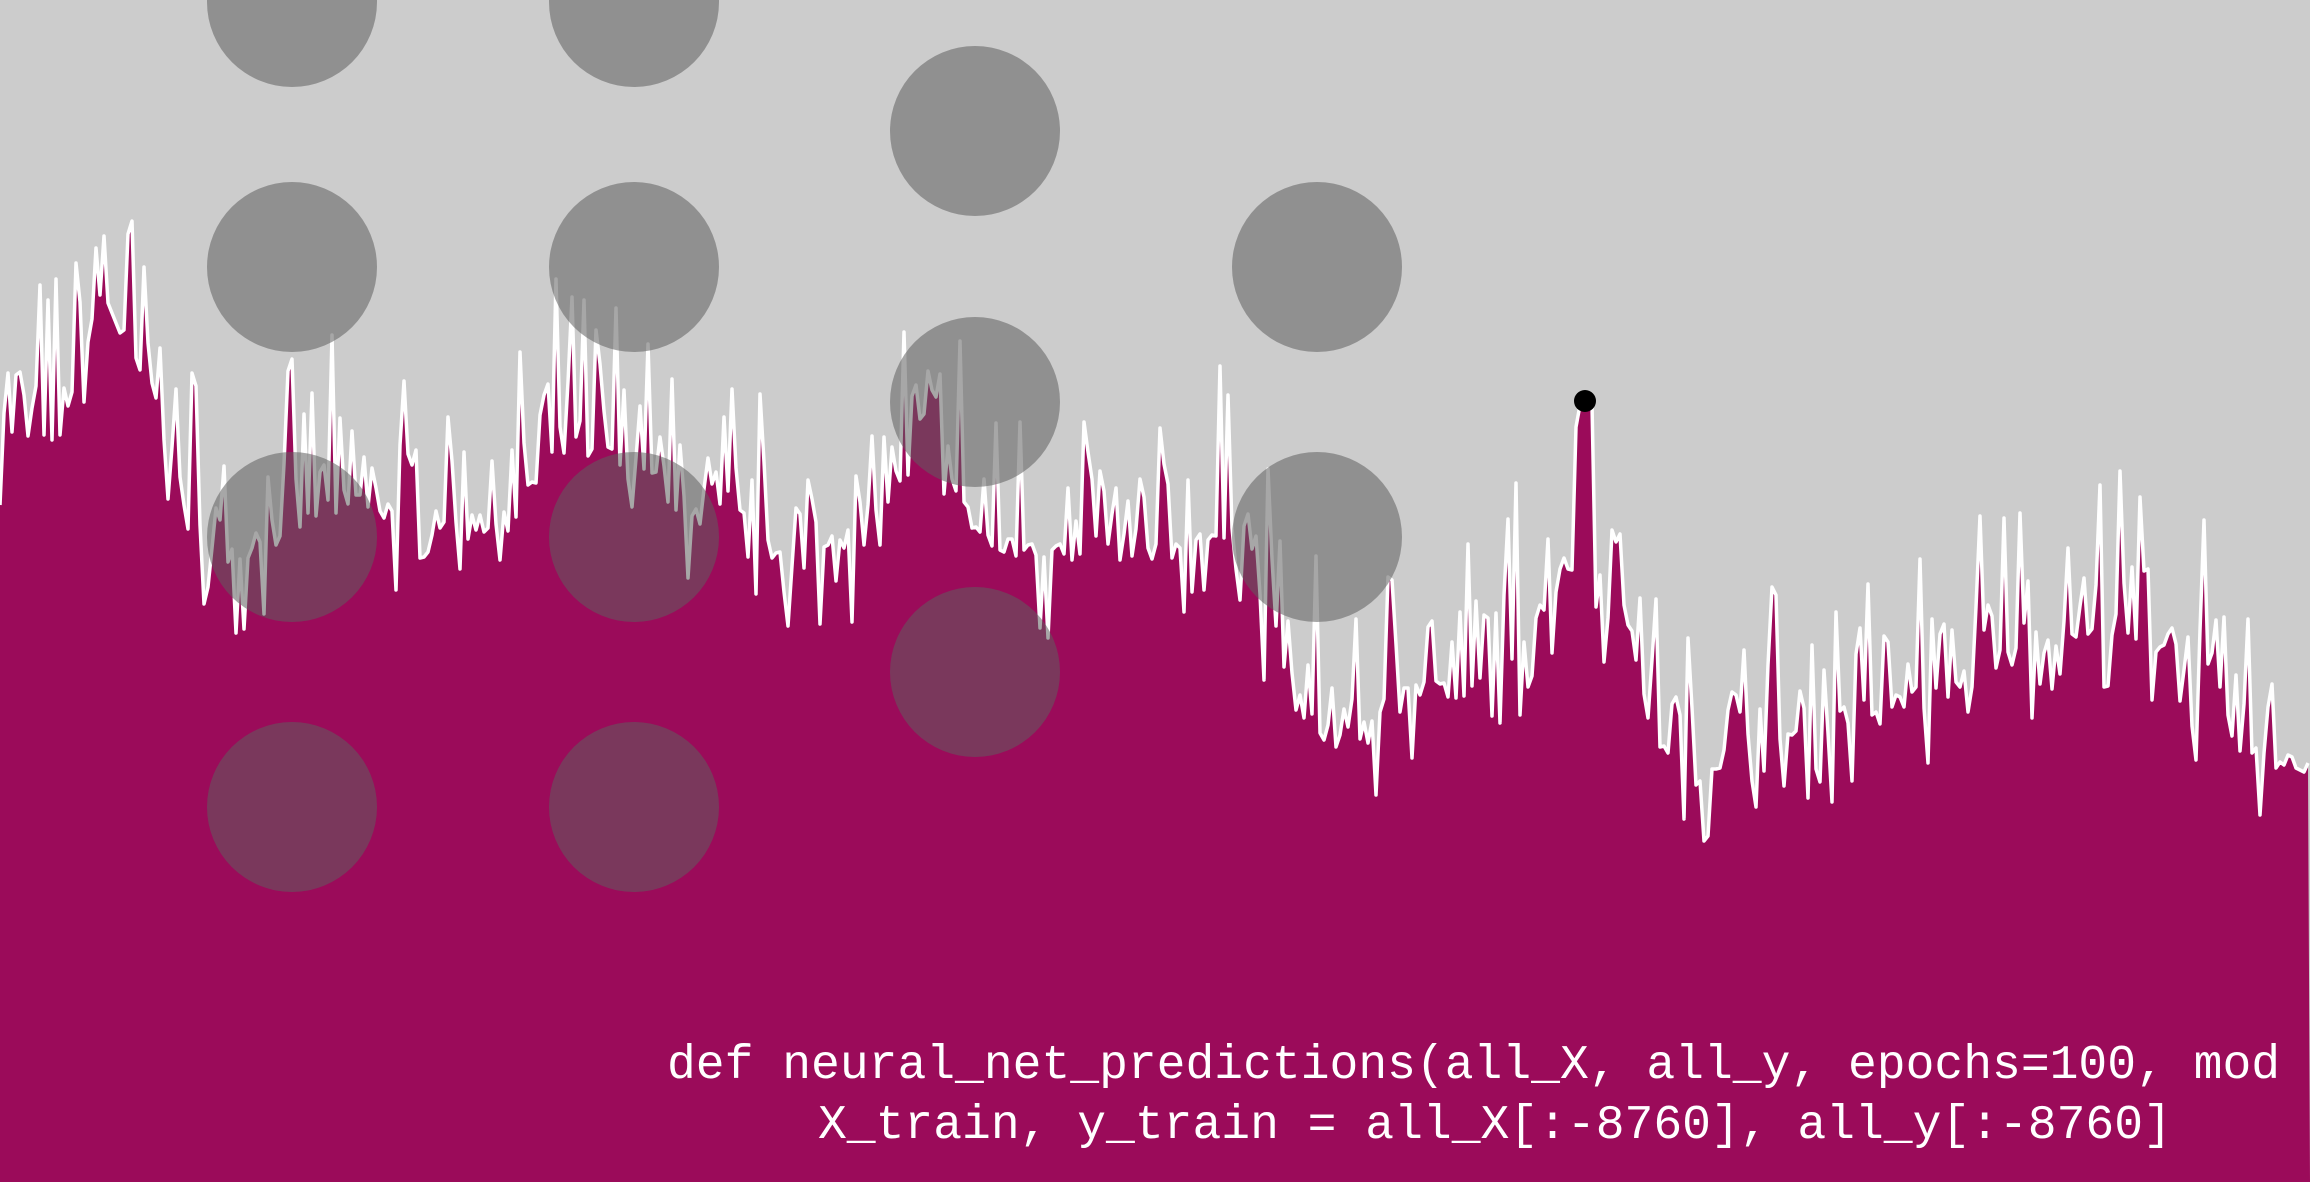 The width and height of the screenshot is (2310, 1182). What do you see at coordinates (1585, 401) in the screenshot?
I see `peak-marker-dot` at bounding box center [1585, 401].